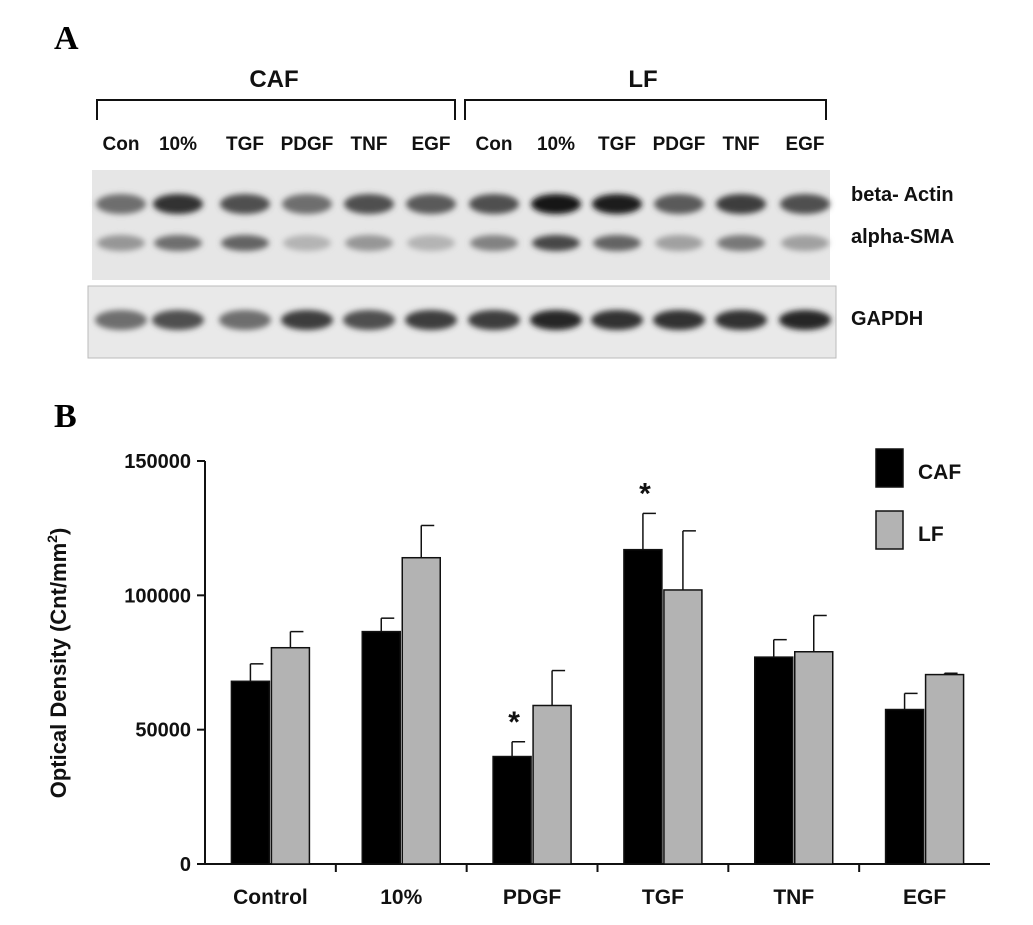 The height and width of the screenshot is (925, 1033). What do you see at coordinates (58, 670) in the screenshot?
I see `y-axis-label-main: Optical Density (Cnt/mm` at bounding box center [58, 670].